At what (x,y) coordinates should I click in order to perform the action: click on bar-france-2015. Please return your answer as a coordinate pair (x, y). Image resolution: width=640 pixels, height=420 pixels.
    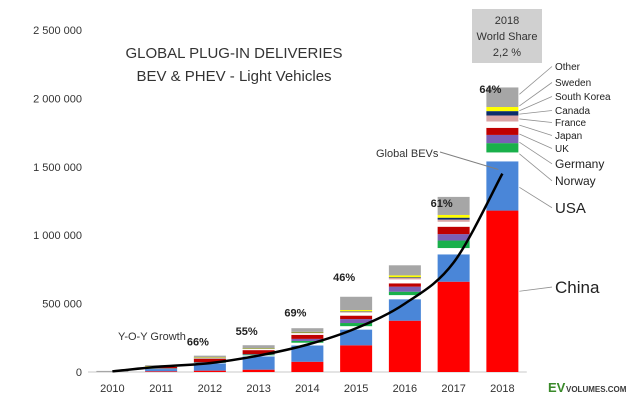
    Looking at the image, I should click on (356, 314).